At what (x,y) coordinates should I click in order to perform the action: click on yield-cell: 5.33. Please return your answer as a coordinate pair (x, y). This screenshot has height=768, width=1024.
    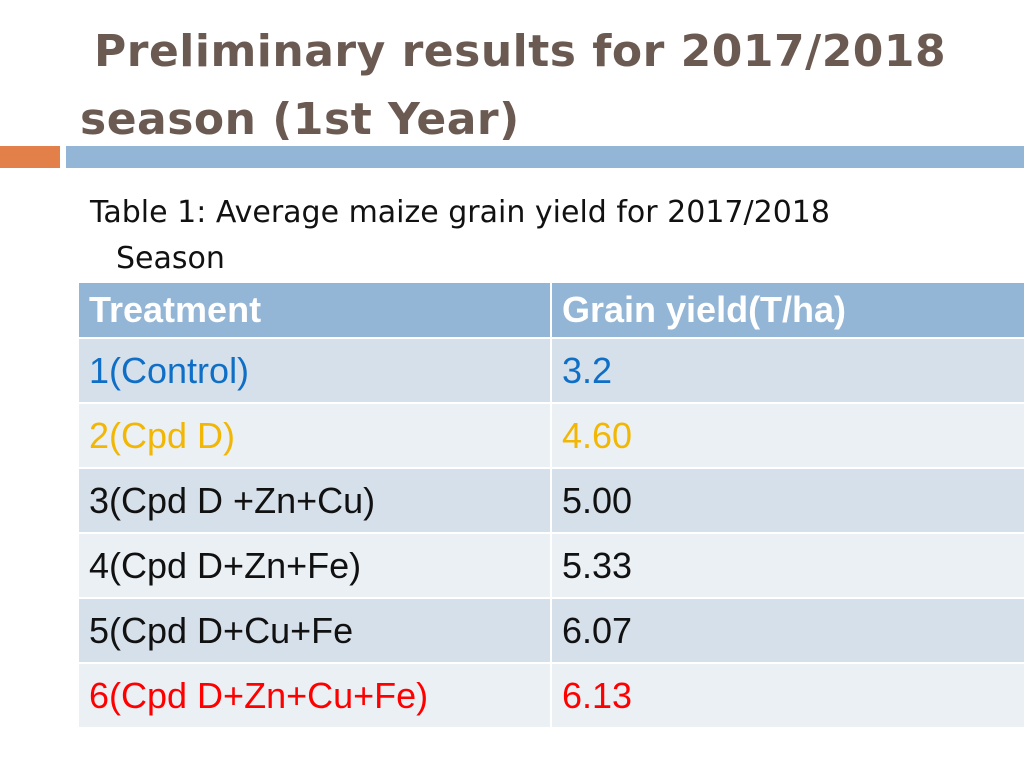
    Looking at the image, I should click on (787, 565).